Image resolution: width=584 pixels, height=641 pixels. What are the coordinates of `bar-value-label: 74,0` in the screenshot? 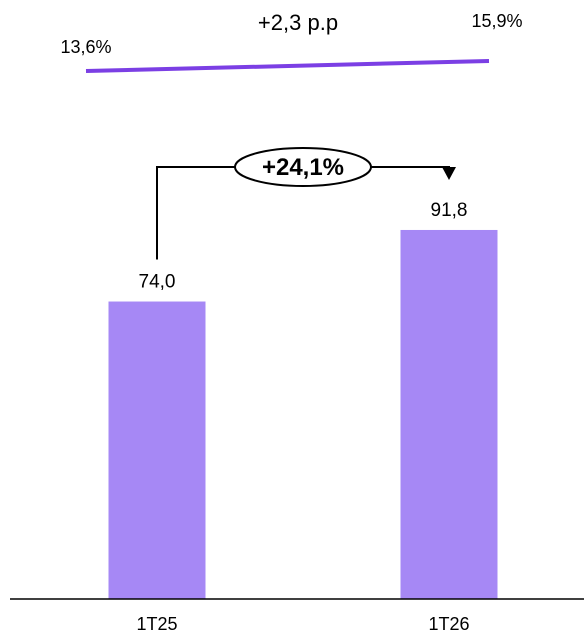 It's located at (157, 282).